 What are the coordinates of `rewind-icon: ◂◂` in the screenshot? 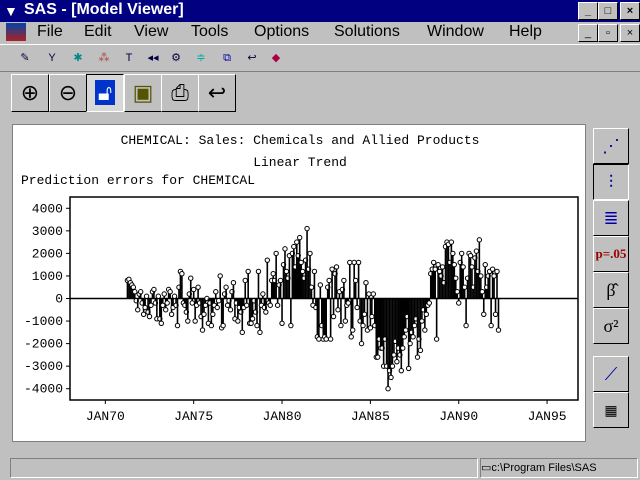 It's located at (153, 58).